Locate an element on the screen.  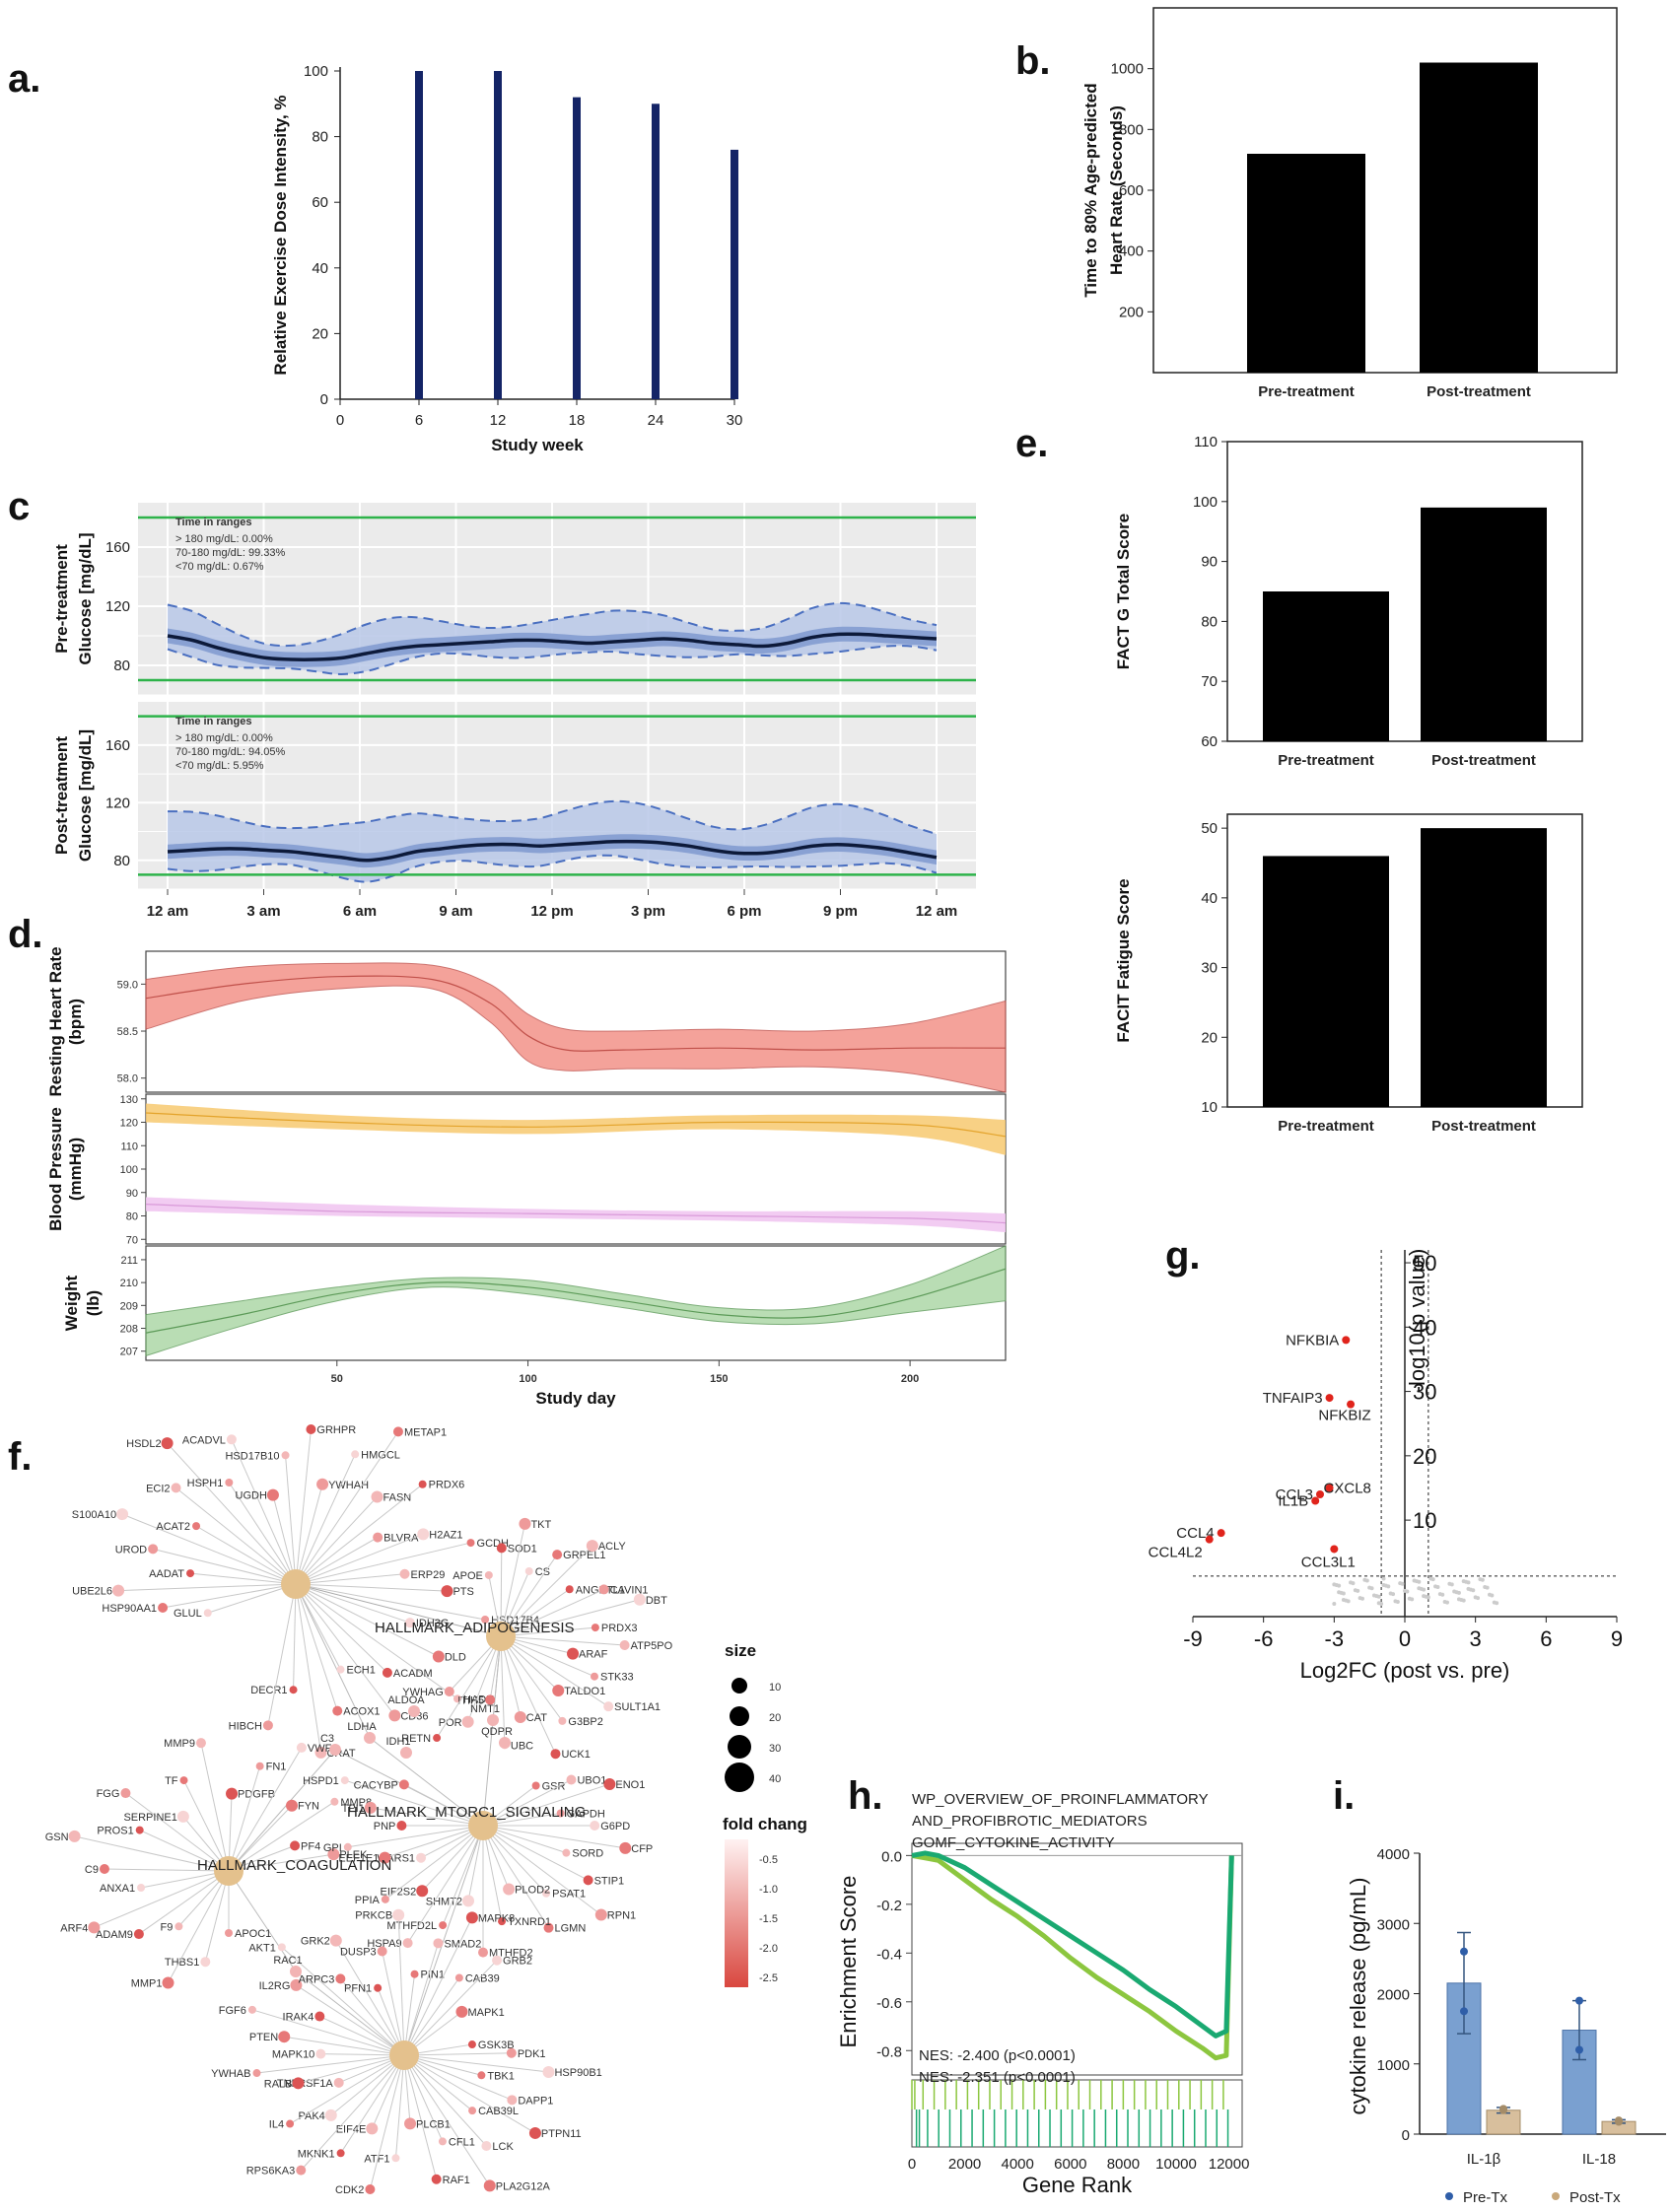
f-legend-fc-label: -1.5 is located at coordinates (768, 1919).